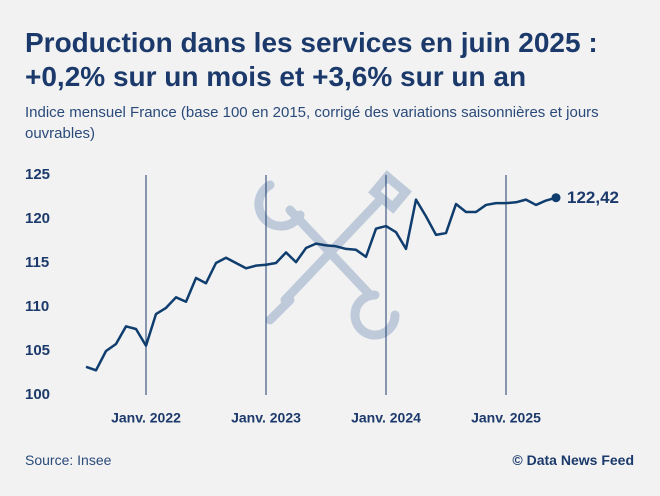 This screenshot has width=660, height=496. Describe the element at coordinates (386, 418) in the screenshot. I see `x-tick-label: Janv. 2024` at that location.